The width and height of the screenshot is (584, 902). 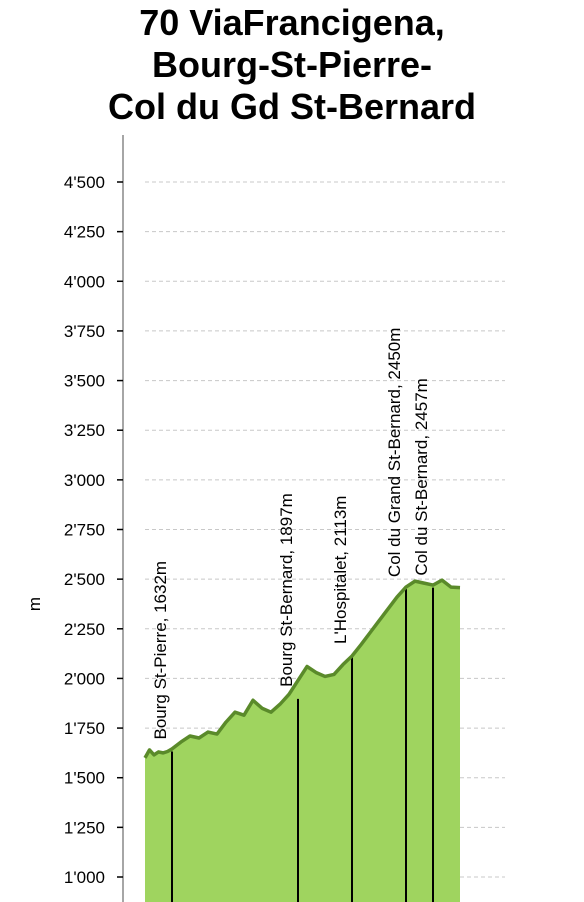 I want to click on y-tick-label: 4'500, so click(x=84, y=182).